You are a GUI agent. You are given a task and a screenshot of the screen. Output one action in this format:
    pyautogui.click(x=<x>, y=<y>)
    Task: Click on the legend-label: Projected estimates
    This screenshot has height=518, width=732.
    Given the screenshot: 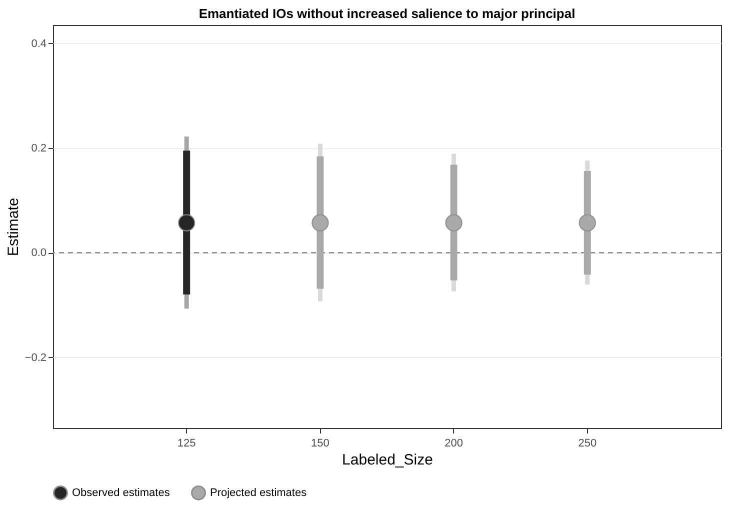 What is the action you would take?
    pyautogui.click(x=259, y=492)
    